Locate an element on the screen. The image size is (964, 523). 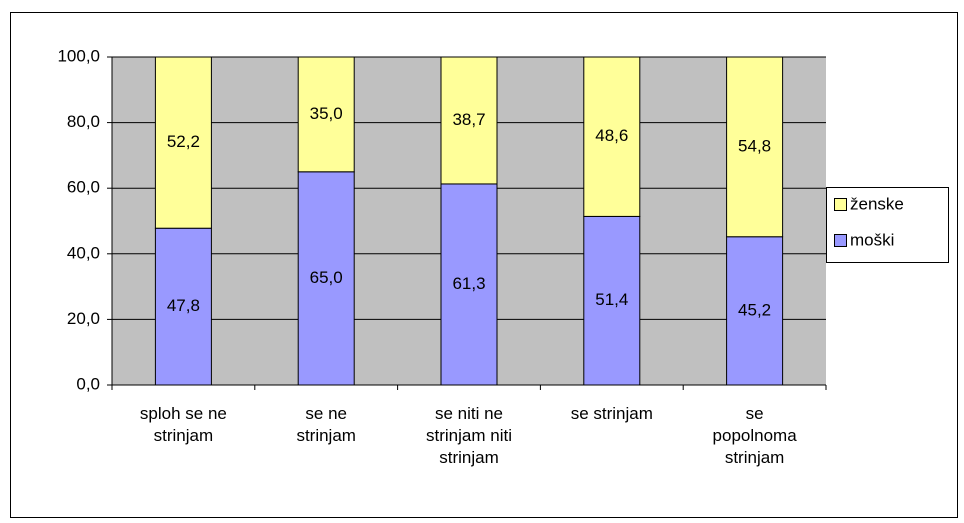
x-tick-label-line: se niti ne is located at coordinates (469, 413).